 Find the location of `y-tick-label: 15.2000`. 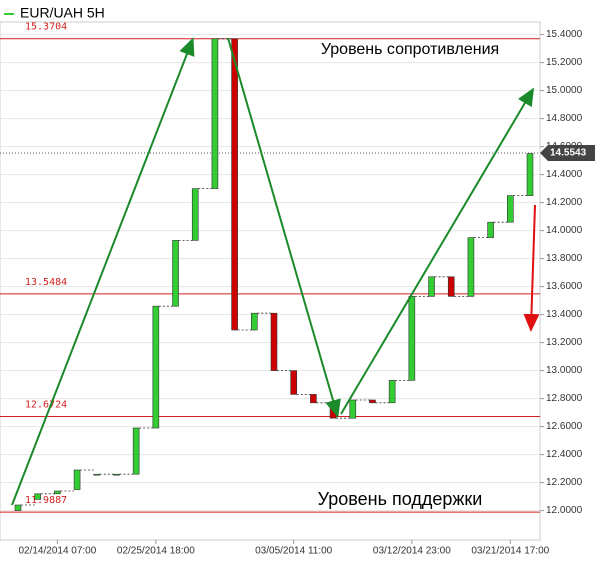

y-tick-label: 15.2000 is located at coordinates (564, 62).